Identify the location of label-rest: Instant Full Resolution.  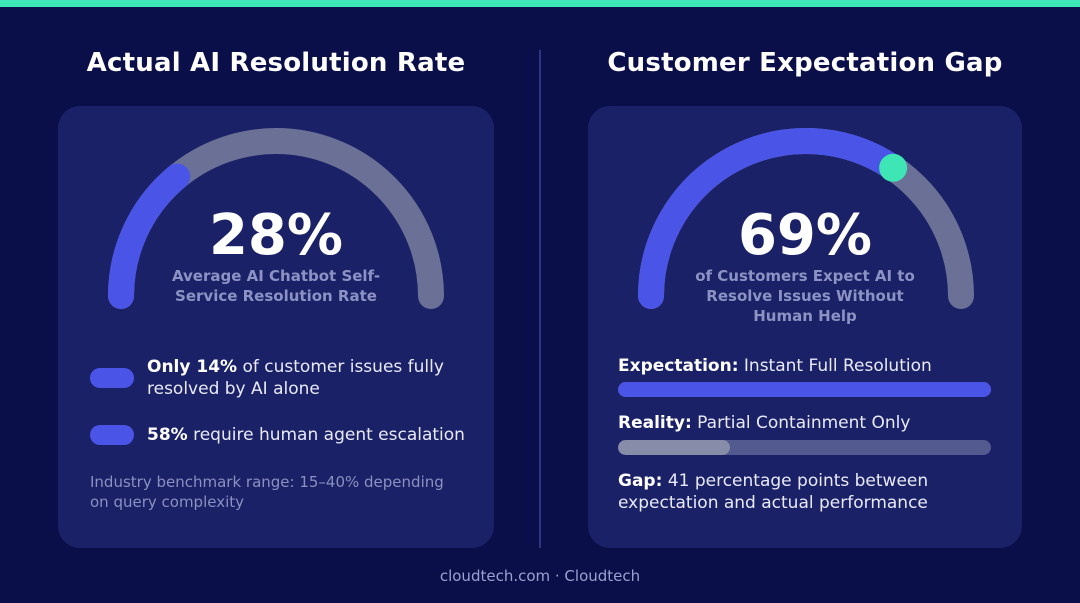
(835, 366).